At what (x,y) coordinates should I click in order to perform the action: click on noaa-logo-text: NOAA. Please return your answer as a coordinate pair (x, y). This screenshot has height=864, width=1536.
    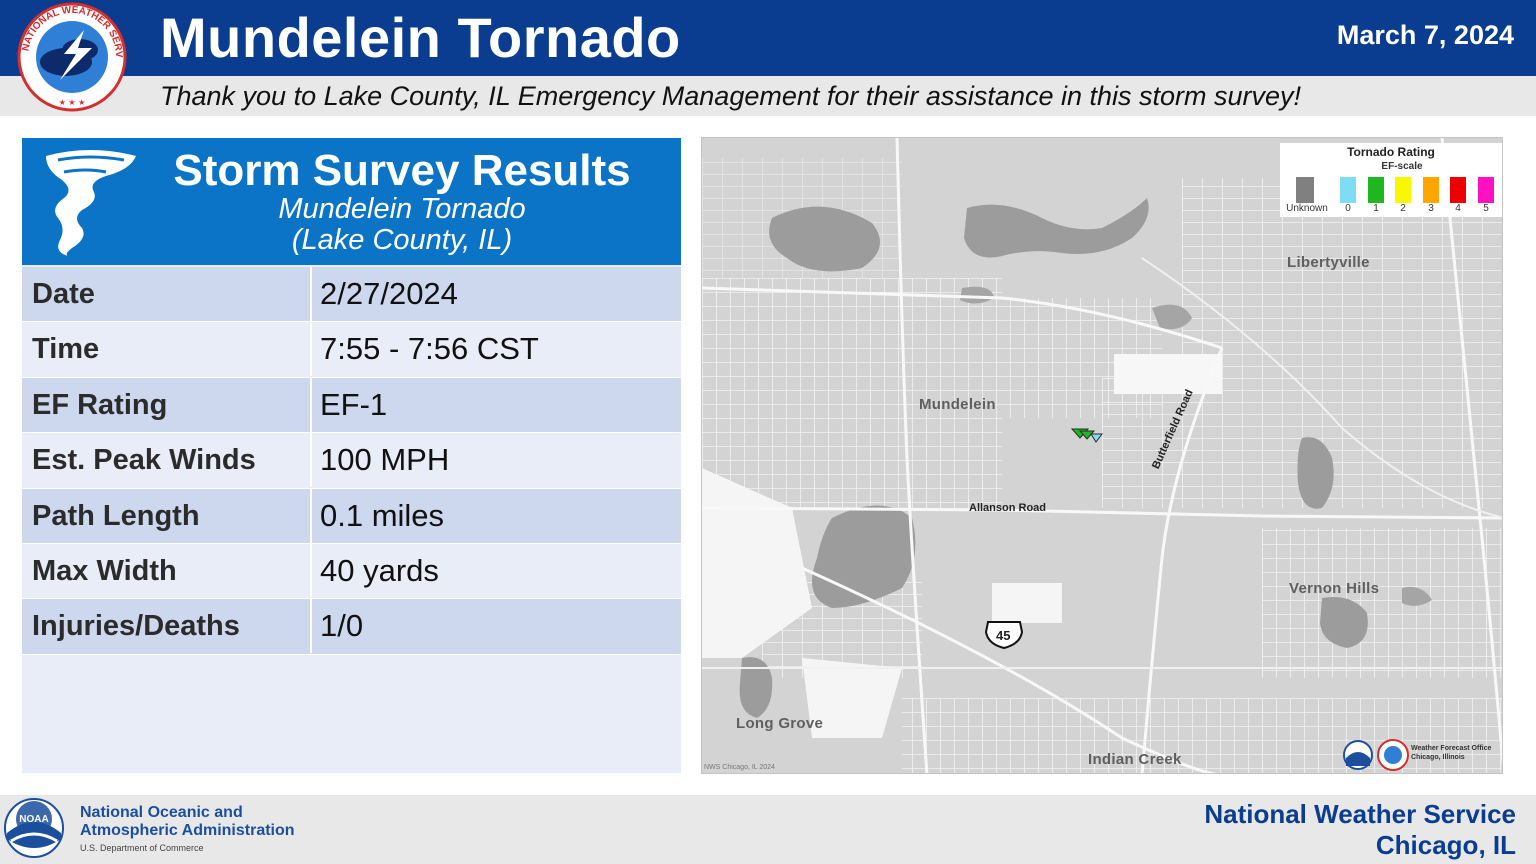
    Looking at the image, I should click on (33, 819).